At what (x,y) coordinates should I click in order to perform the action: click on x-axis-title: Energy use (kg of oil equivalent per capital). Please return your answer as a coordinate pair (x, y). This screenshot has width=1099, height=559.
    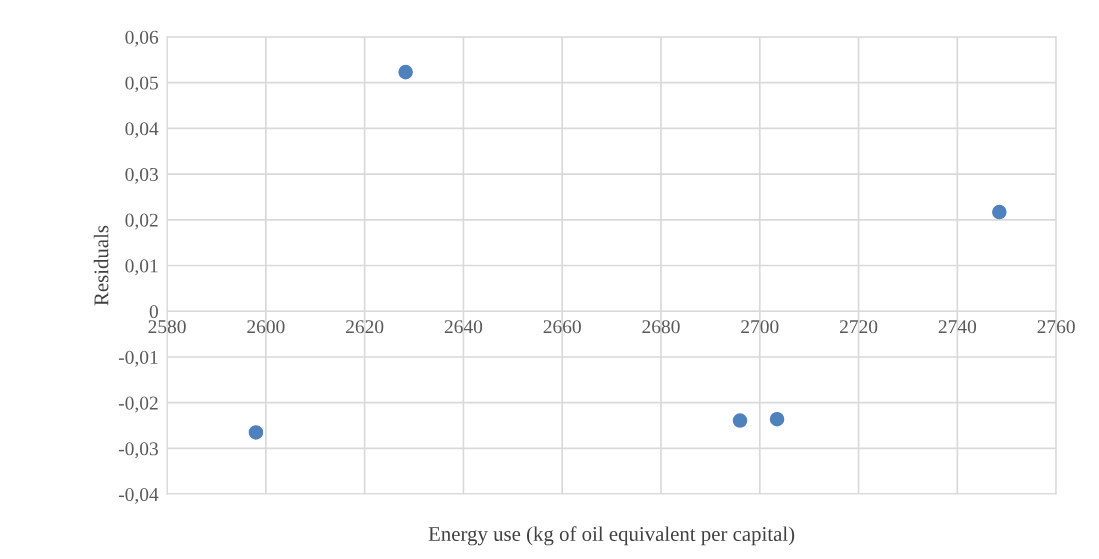
    Looking at the image, I should click on (611, 536).